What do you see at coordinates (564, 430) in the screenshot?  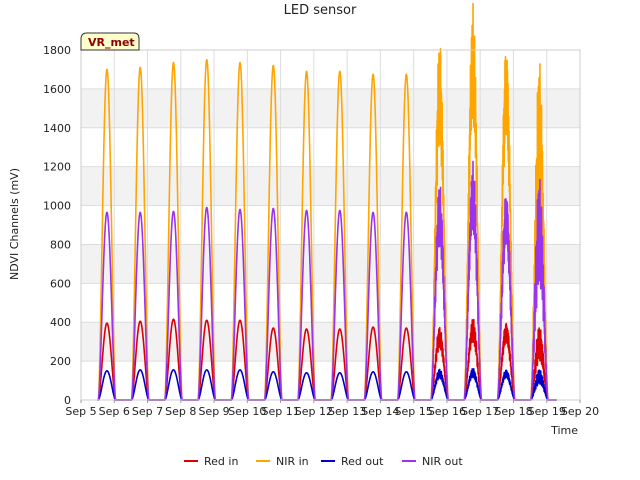 I see `x-axis-label: Time` at bounding box center [564, 430].